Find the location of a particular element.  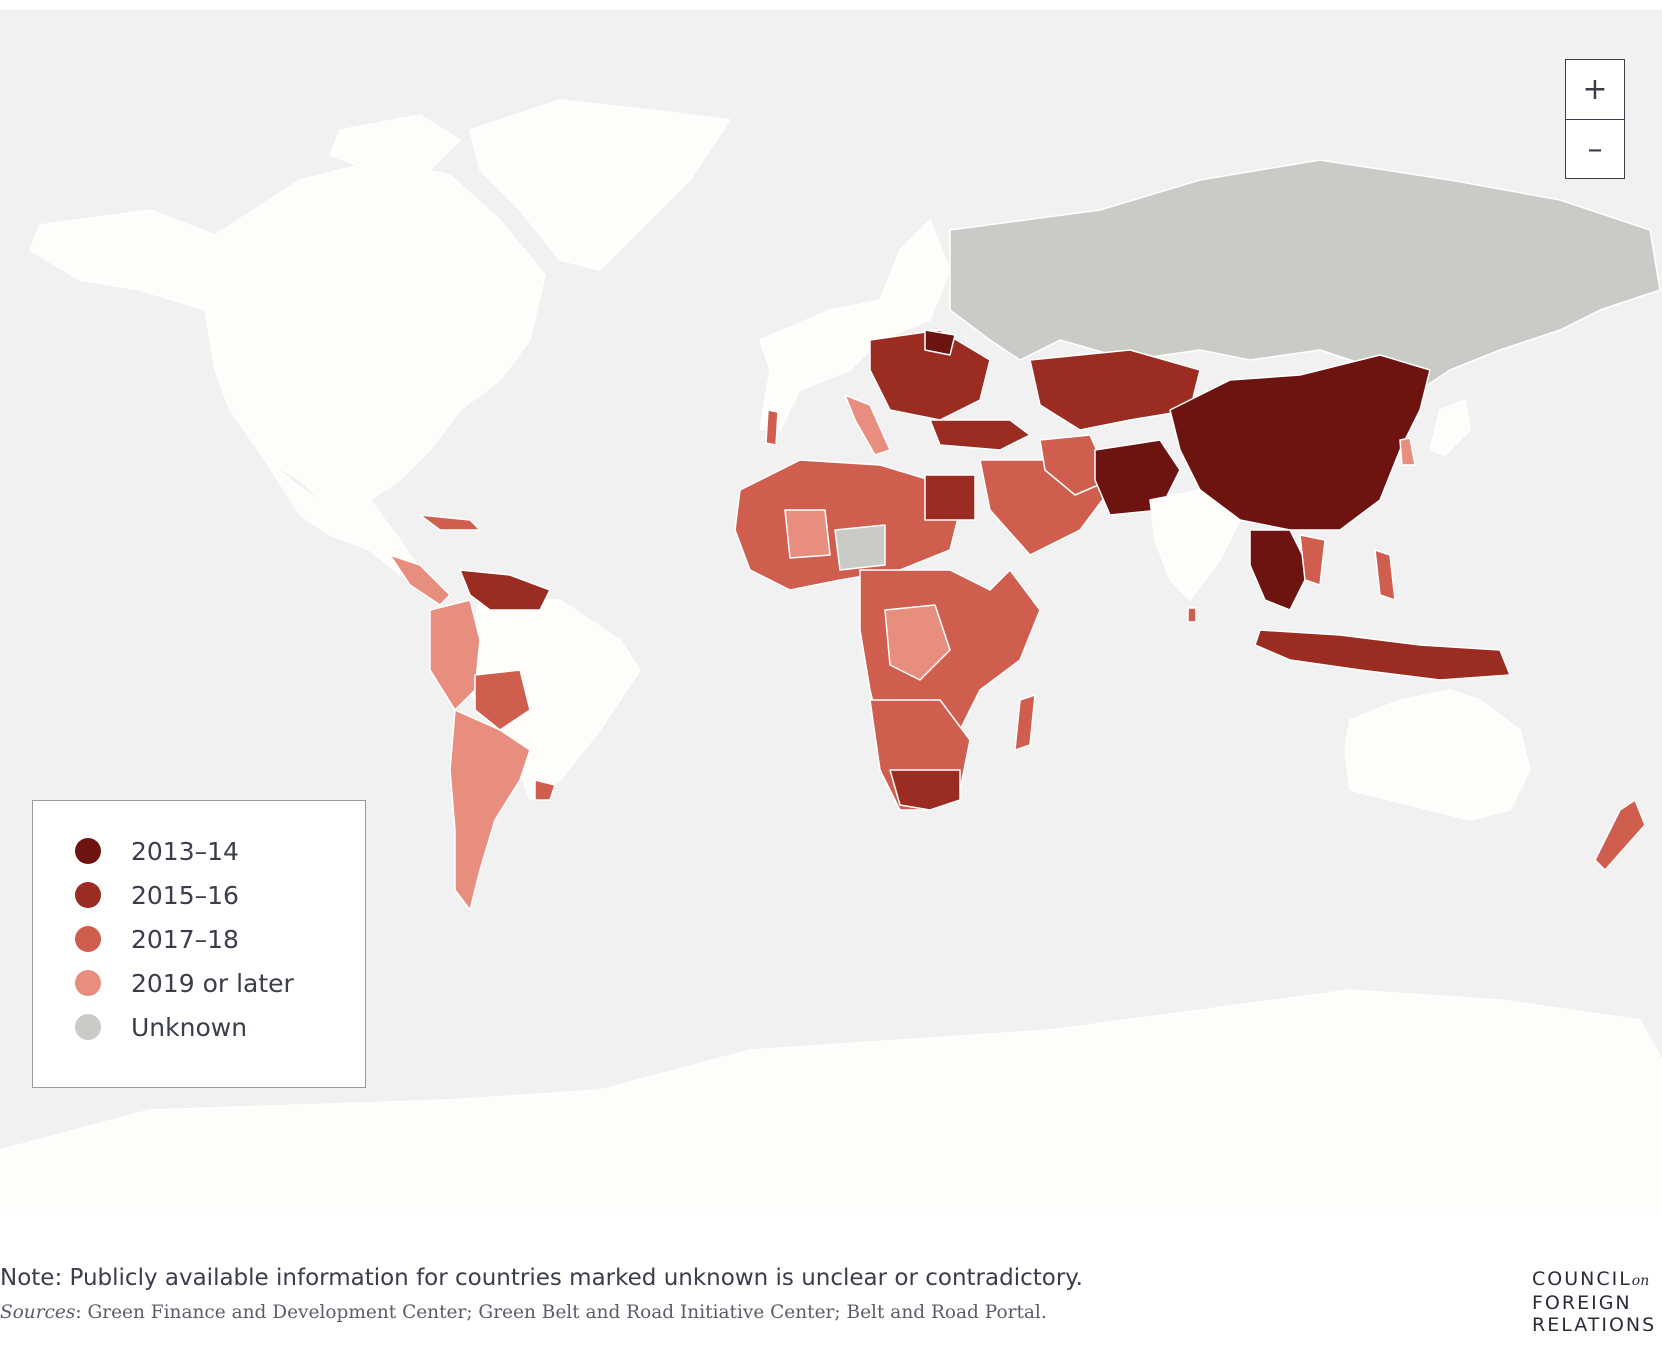

region-new-zealand is located at coordinates (1620, 835).